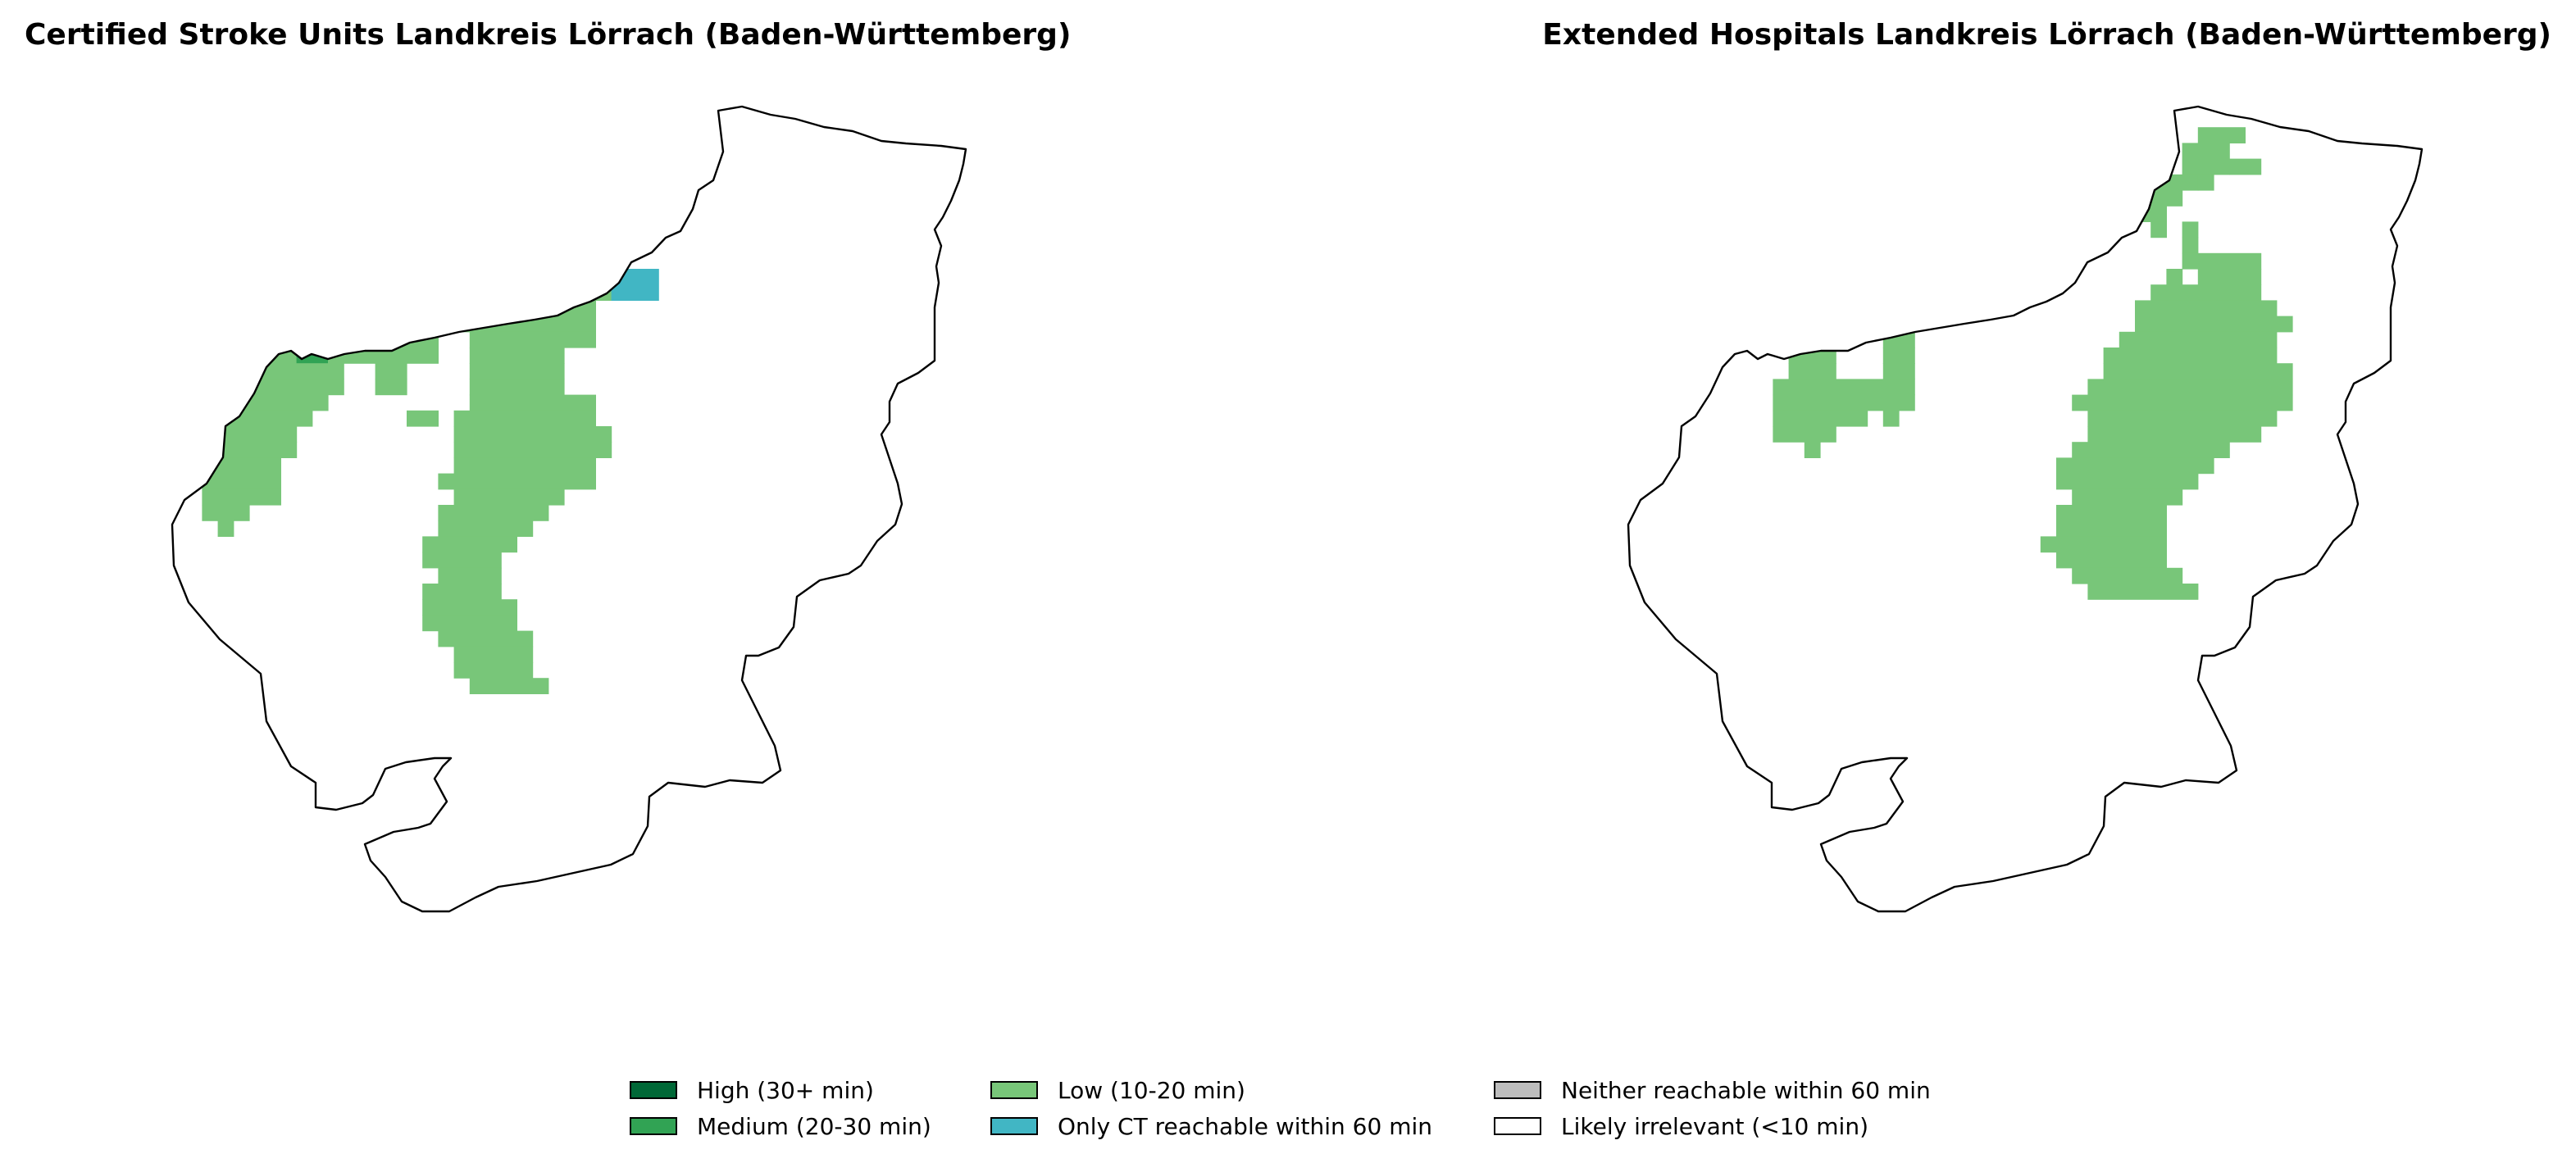 This screenshot has width=2576, height=1163. I want to click on legend-swatch-high, so click(654, 1090).